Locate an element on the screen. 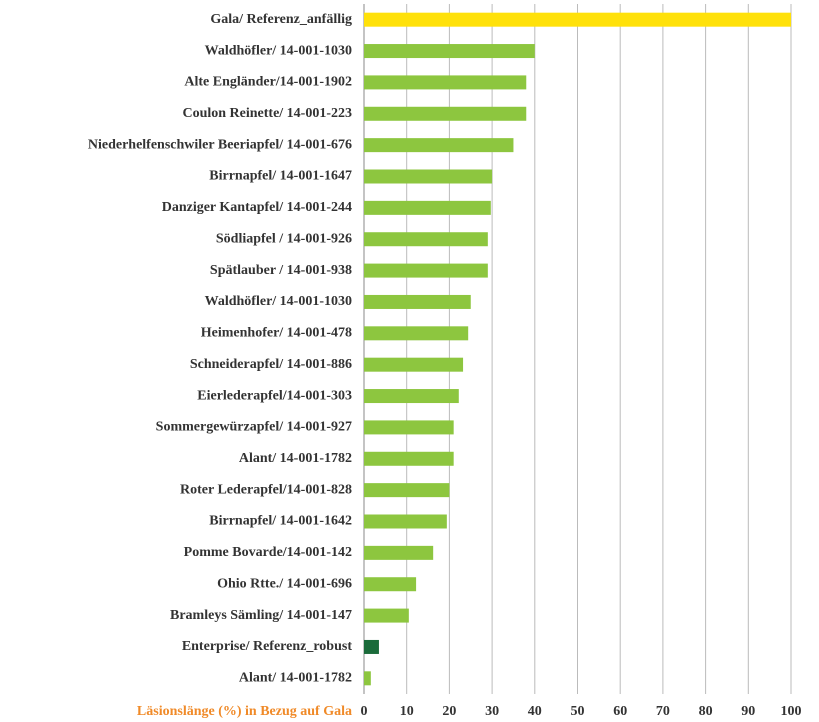 Image resolution: width=819 pixels, height=722 pixels. x-tick-label: 40 is located at coordinates (535, 711).